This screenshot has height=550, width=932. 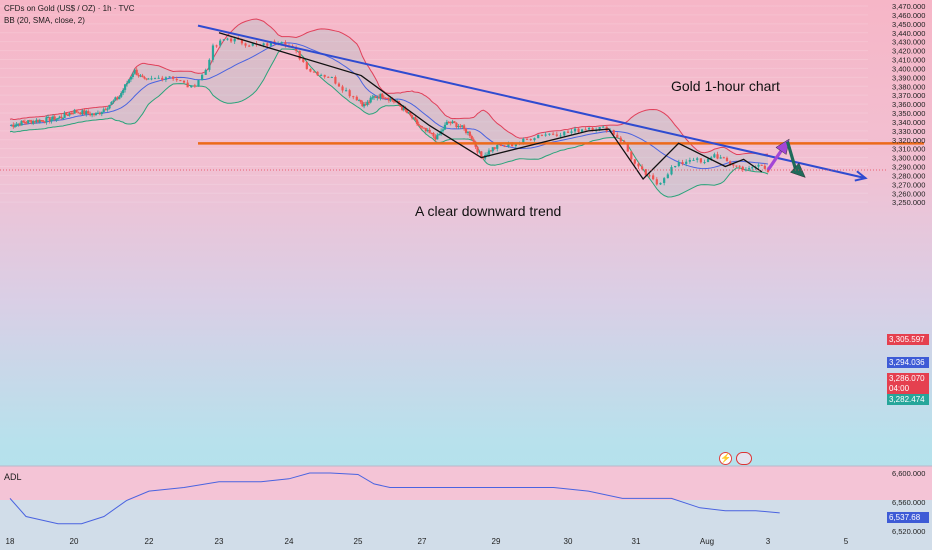 I want to click on adl-tick-label: 6,600.000, so click(x=908, y=473).